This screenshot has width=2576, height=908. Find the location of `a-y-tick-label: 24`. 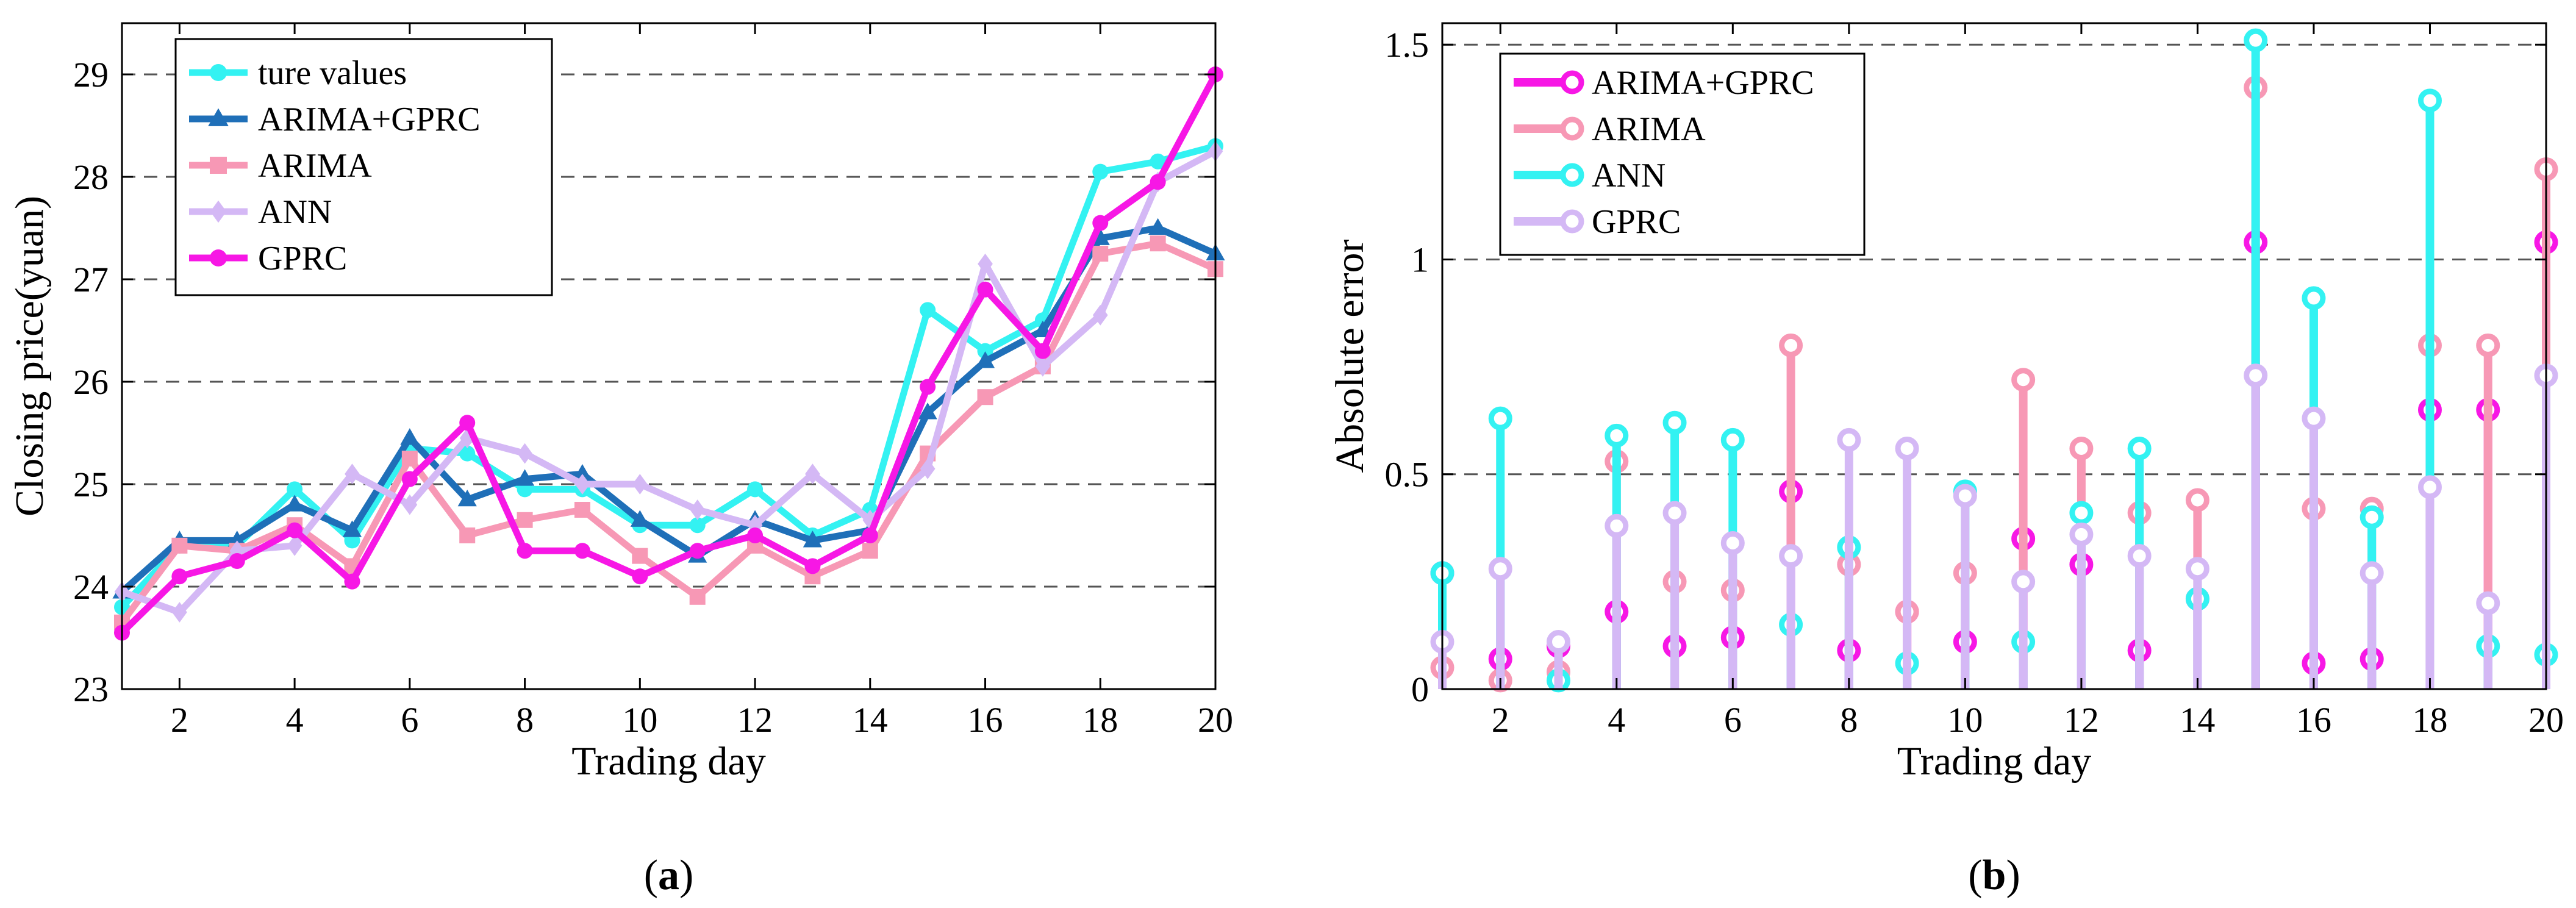

a-y-tick-label: 24 is located at coordinates (91, 587).